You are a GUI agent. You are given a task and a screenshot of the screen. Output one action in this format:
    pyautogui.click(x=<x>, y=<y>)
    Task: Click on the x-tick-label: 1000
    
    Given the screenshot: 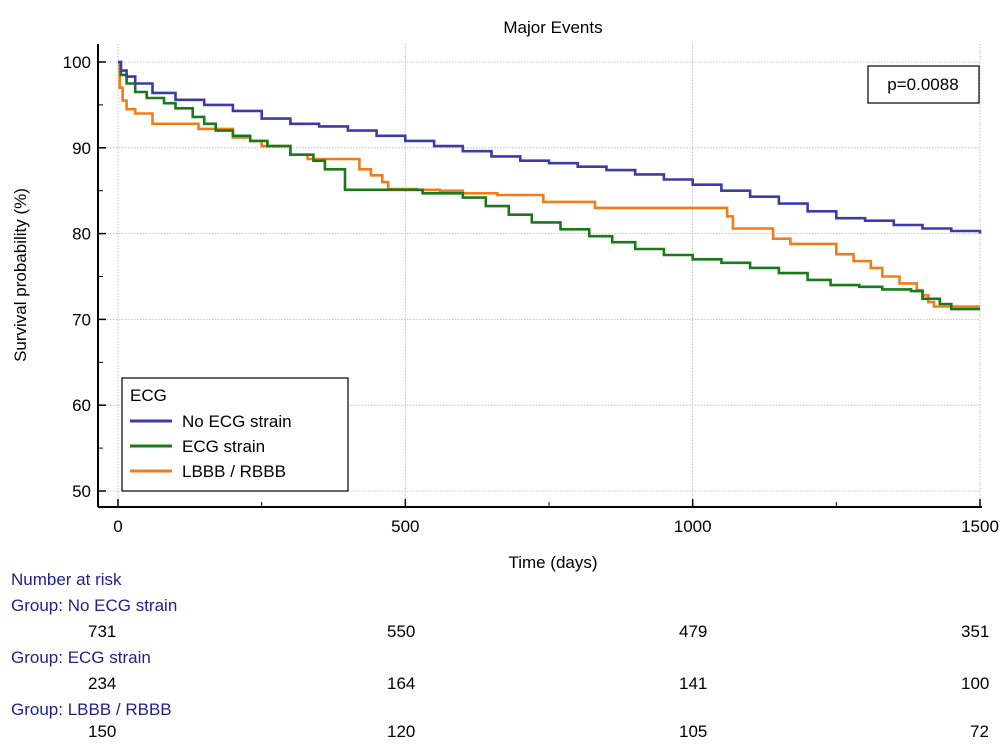 What is the action you would take?
    pyautogui.click(x=693, y=526)
    